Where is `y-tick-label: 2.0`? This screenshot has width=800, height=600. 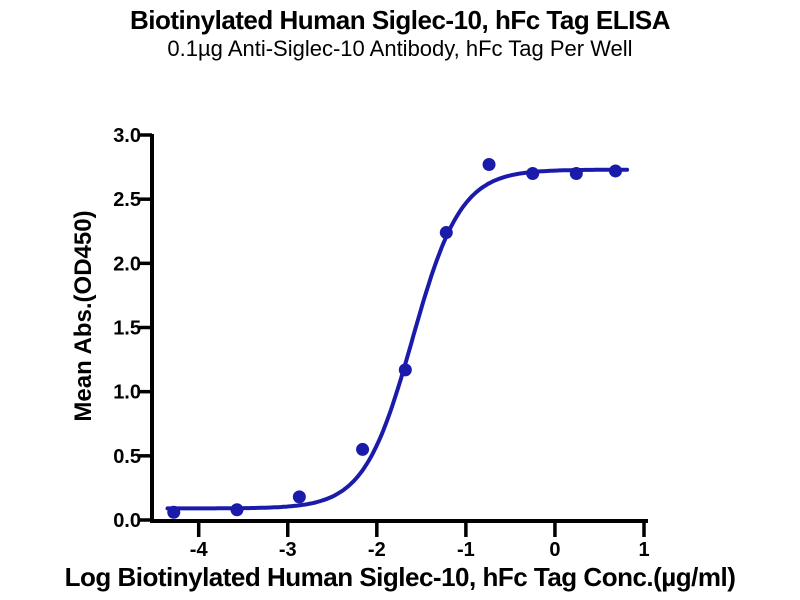
y-tick-label: 2.0 is located at coordinates (127, 264).